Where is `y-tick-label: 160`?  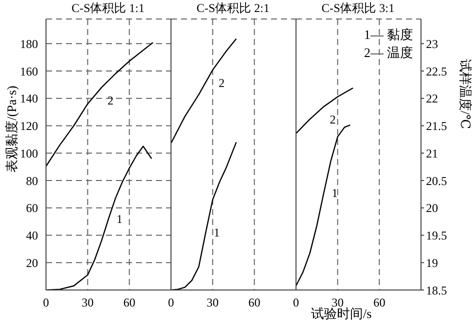 y-tick-label: 160 is located at coordinates (29, 71).